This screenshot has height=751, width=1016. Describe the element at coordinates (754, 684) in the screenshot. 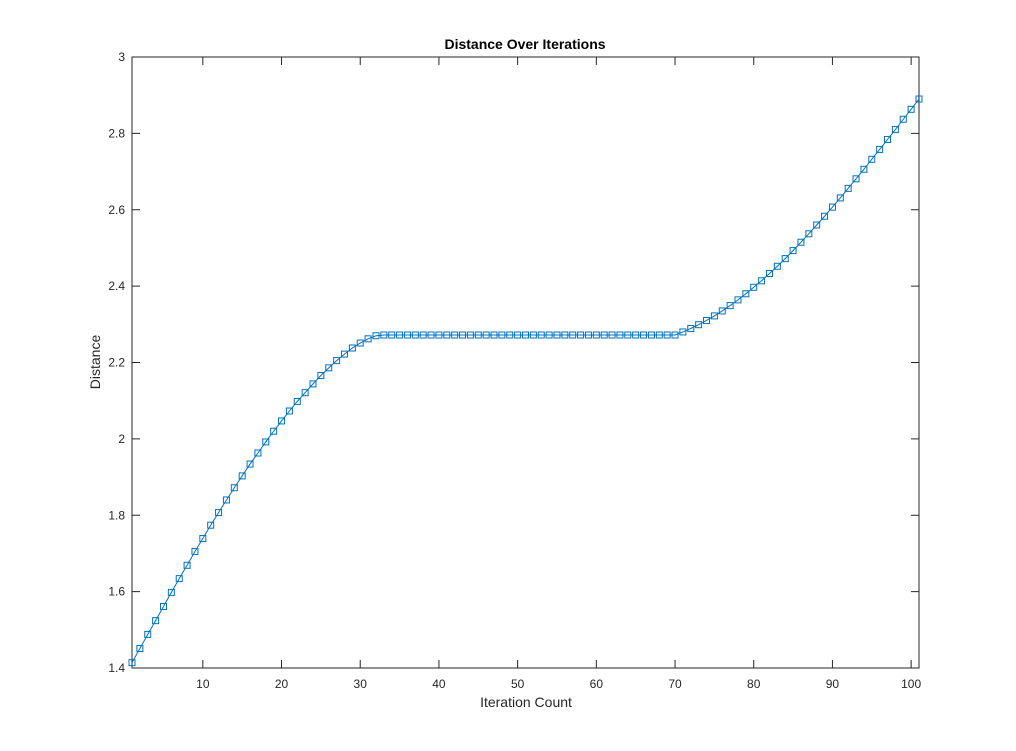

I see `x-tick-label: 80` at that location.